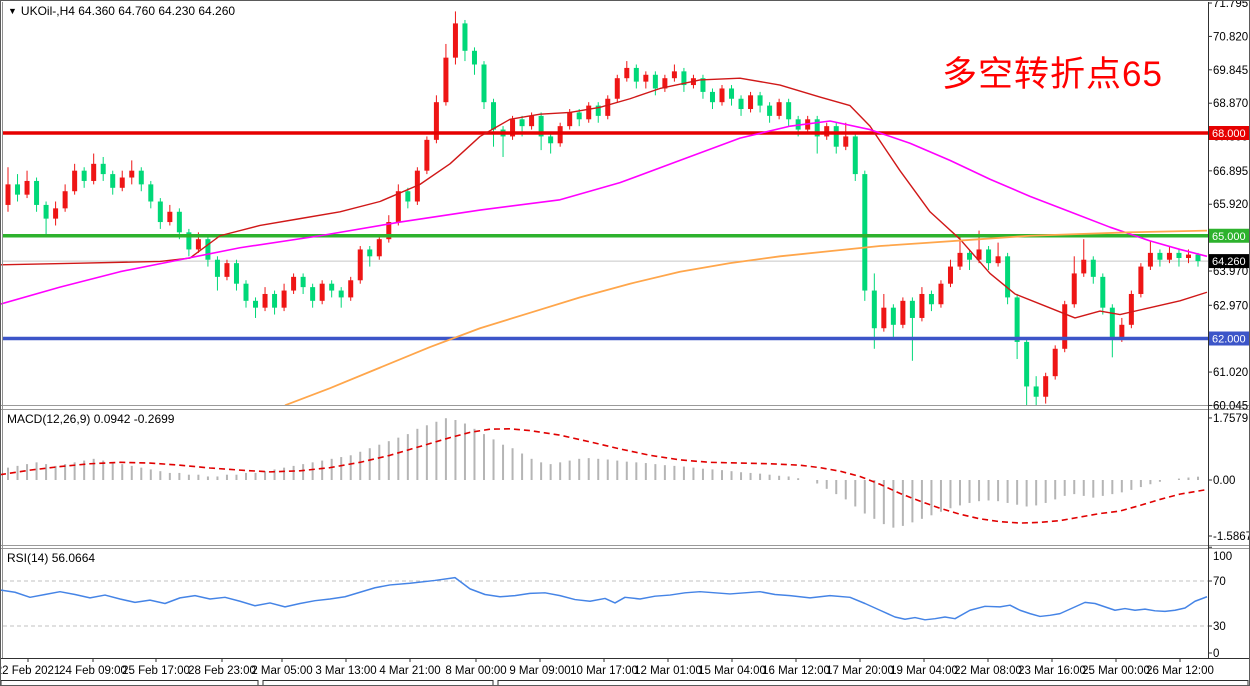  I want to click on rsi-tick-label: 70, so click(1219, 582).